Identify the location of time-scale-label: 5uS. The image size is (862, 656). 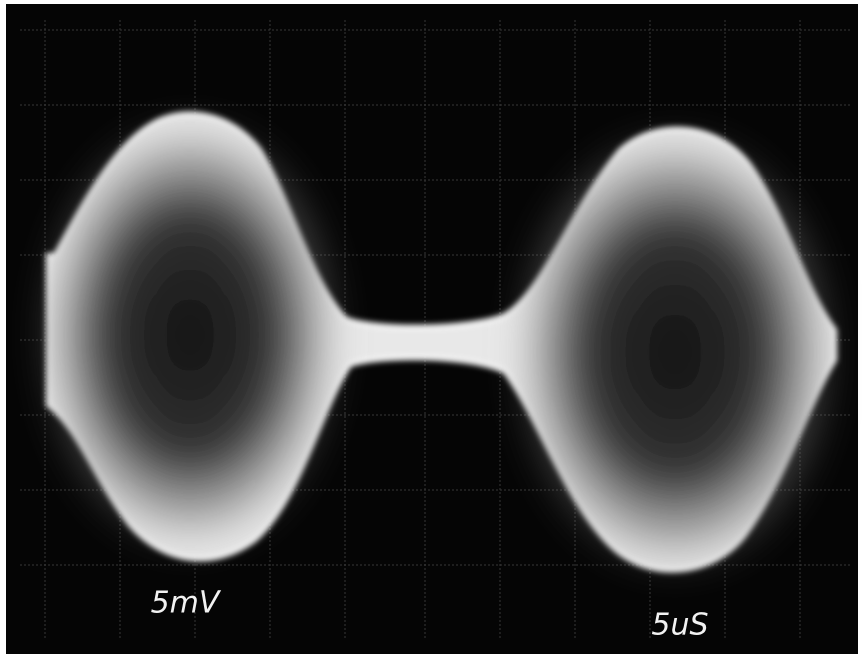
(679, 625).